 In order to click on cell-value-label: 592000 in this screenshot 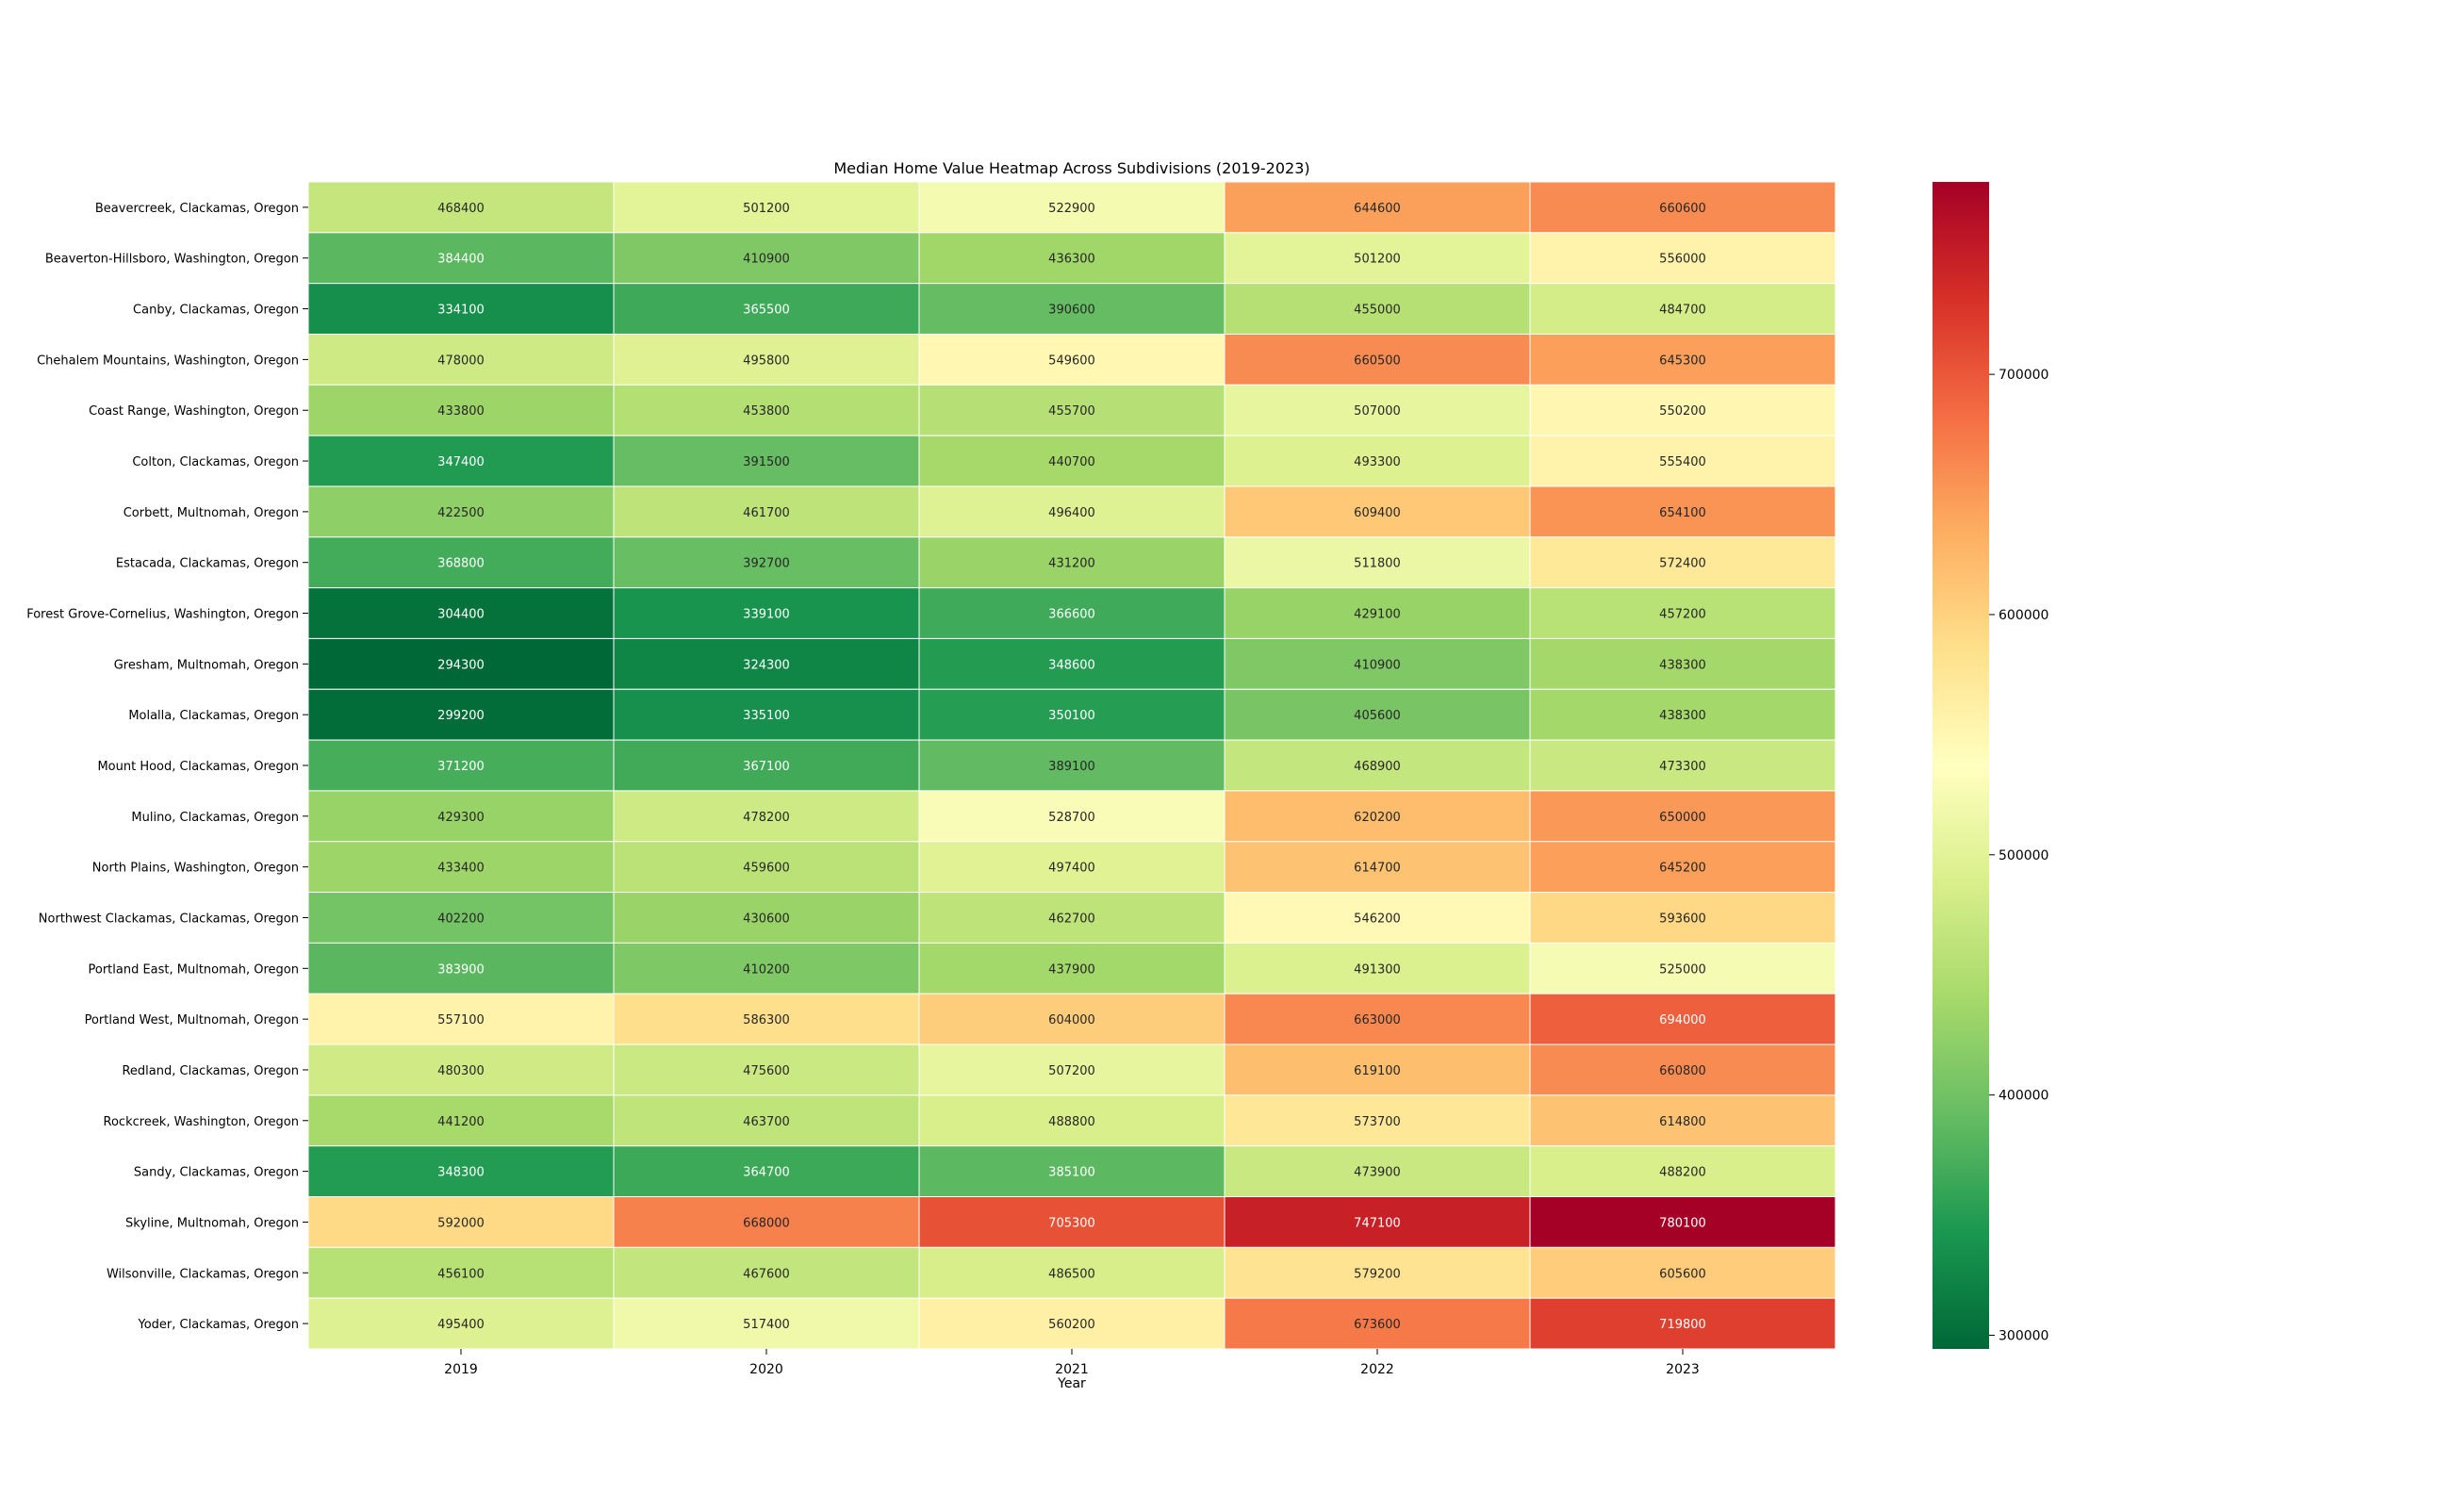, I will do `click(461, 1223)`.